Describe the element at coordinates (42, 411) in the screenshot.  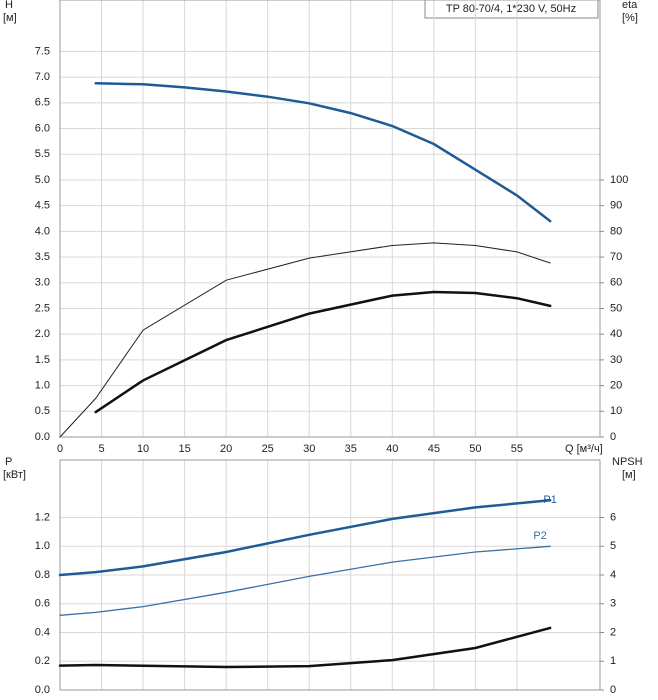
I see `y-tick-label: 0.5` at that location.